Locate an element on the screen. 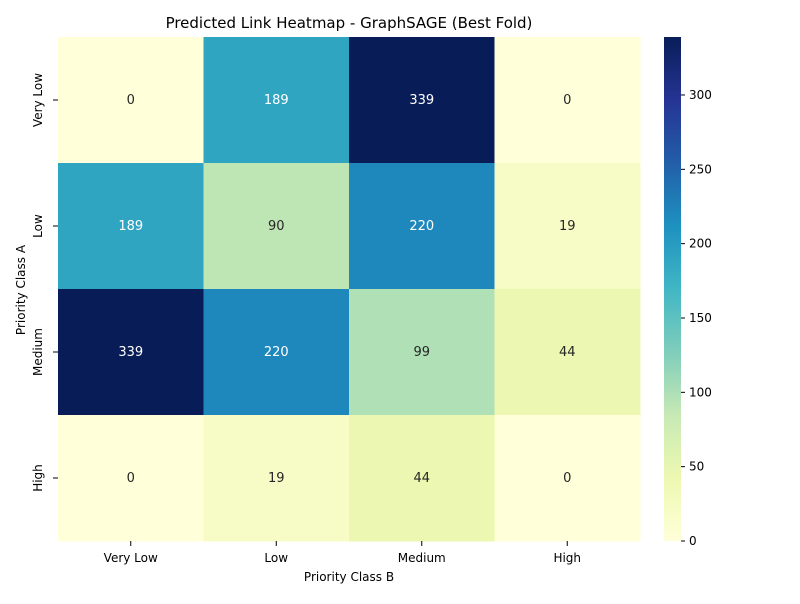 This screenshot has height=604, width=800. colorbar is located at coordinates (672, 289).